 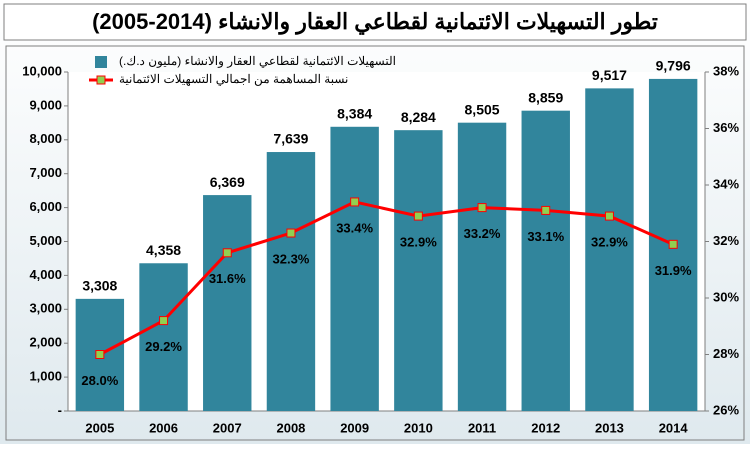 What do you see at coordinates (726, 409) in the screenshot?
I see `y2-tick-label: 26%` at bounding box center [726, 409].